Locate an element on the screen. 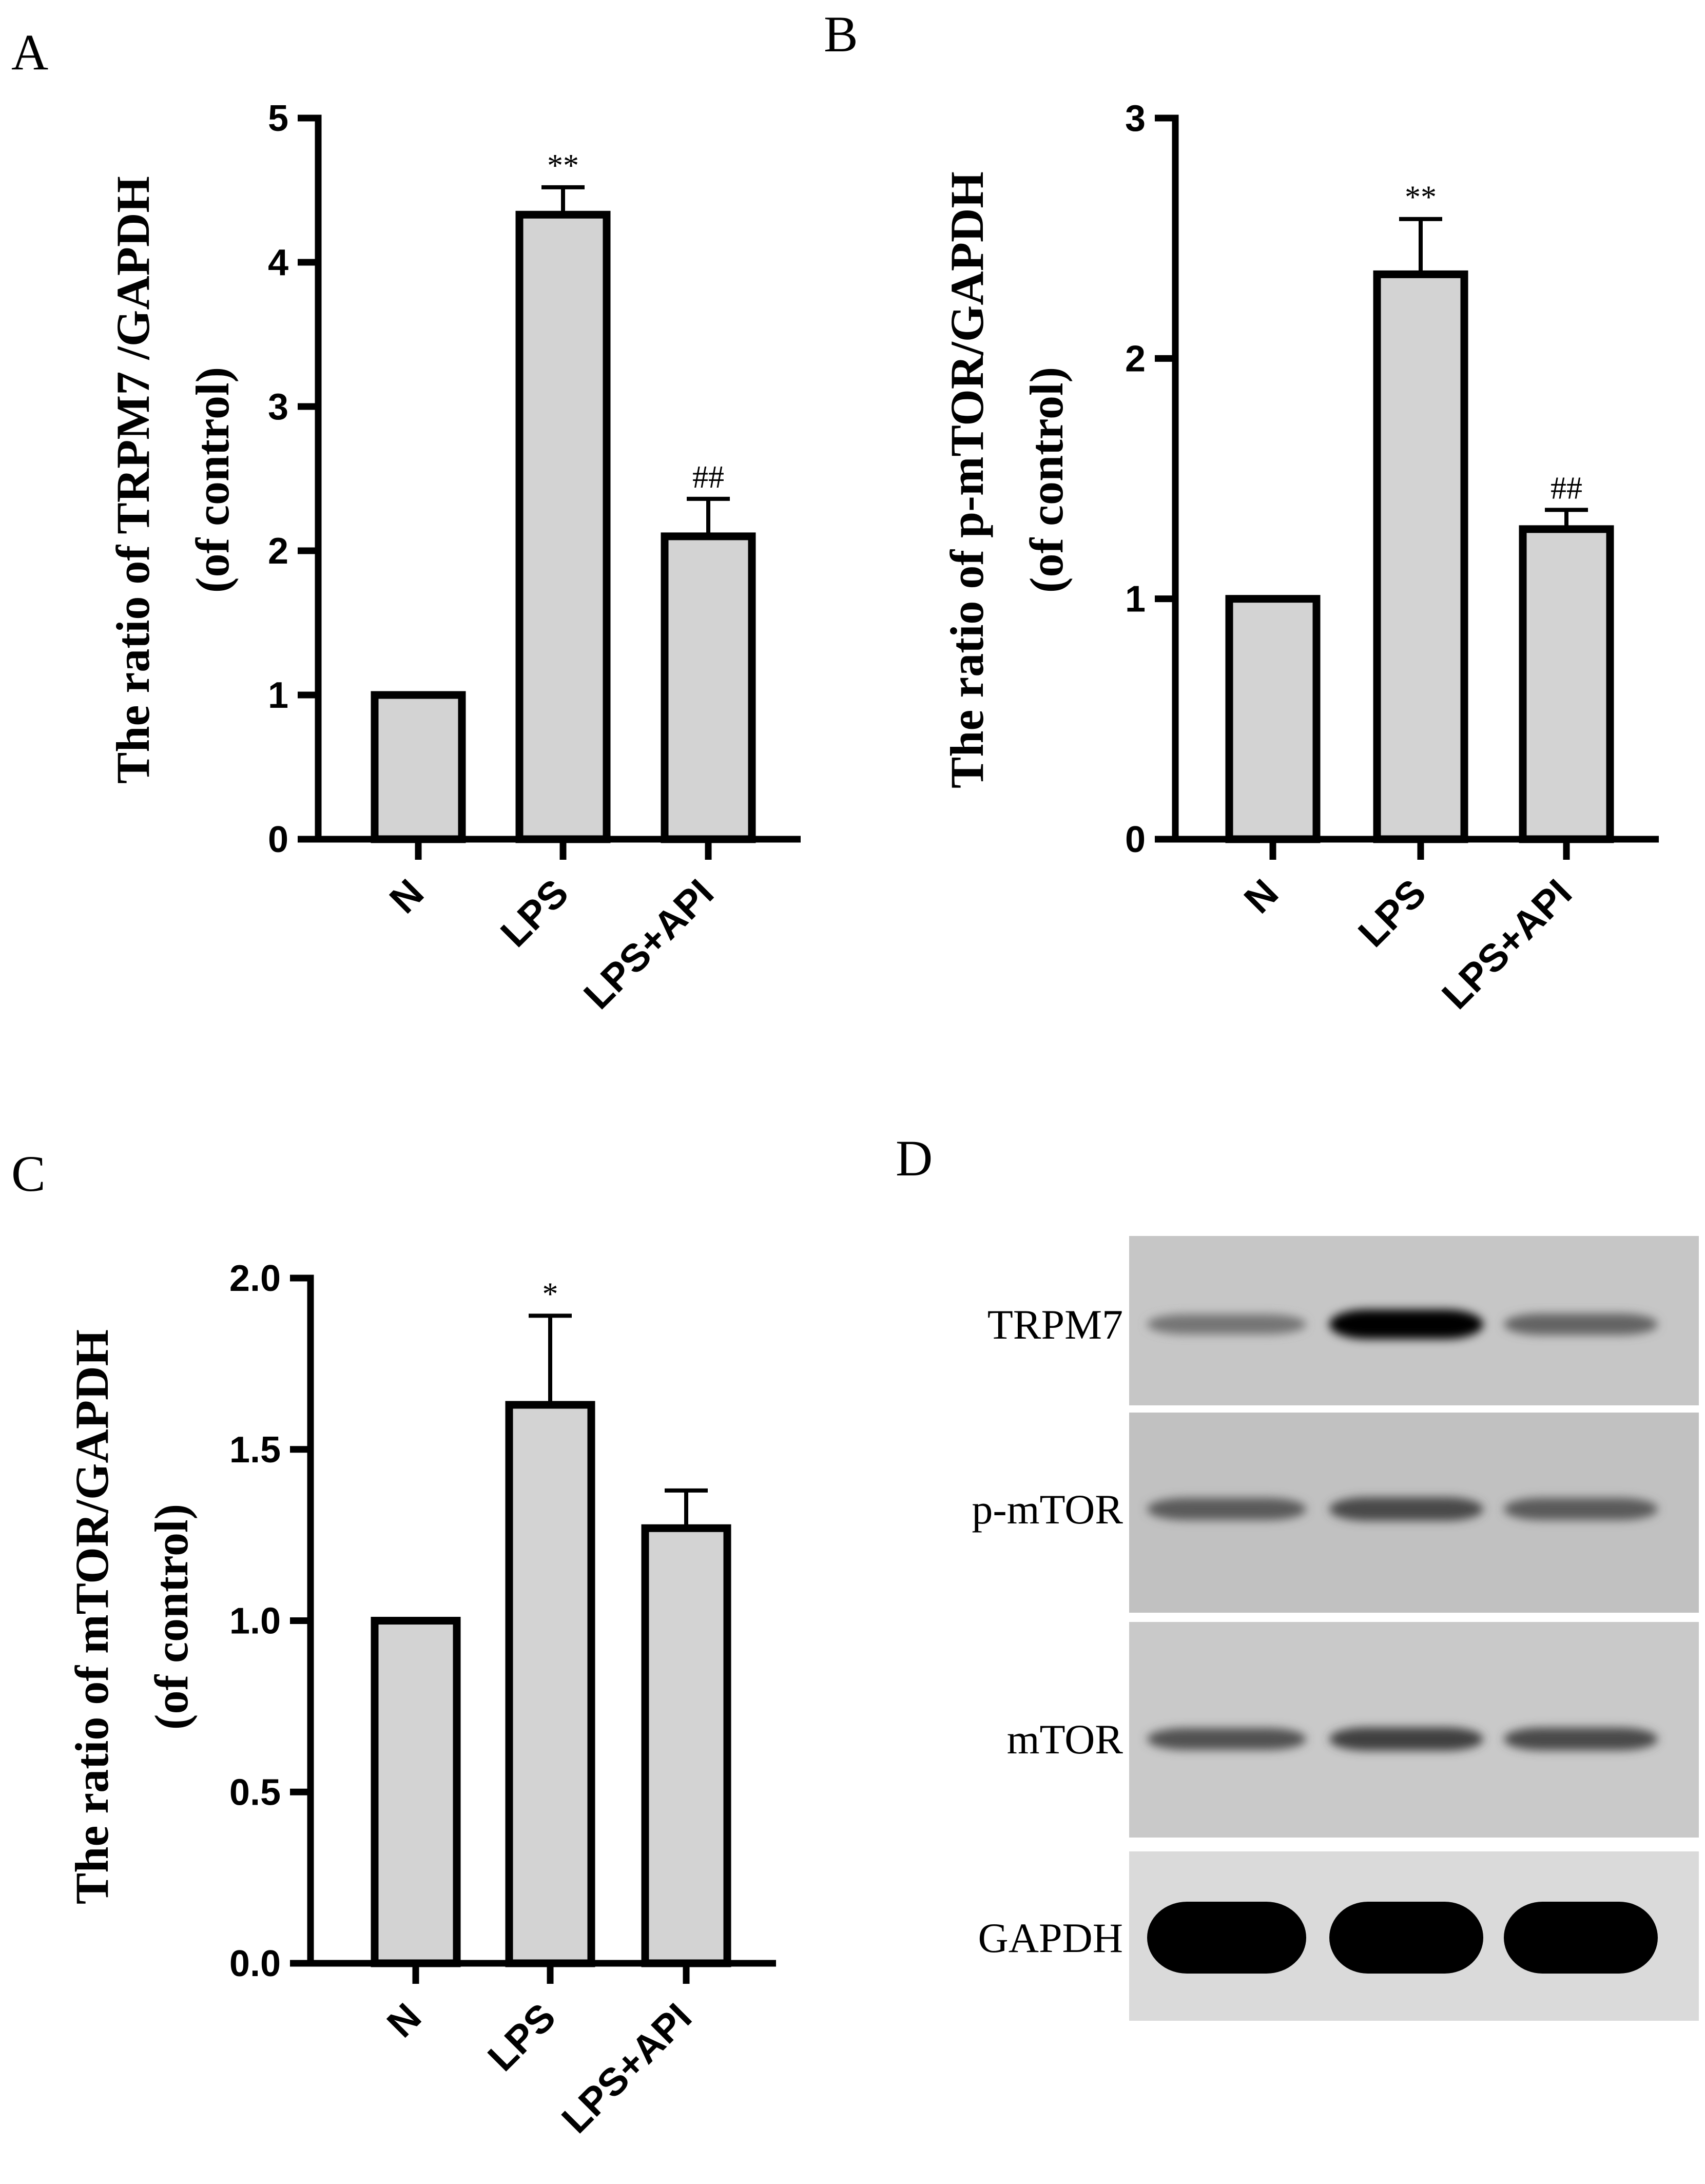  significance-marker-b: ## is located at coordinates (1566, 488).